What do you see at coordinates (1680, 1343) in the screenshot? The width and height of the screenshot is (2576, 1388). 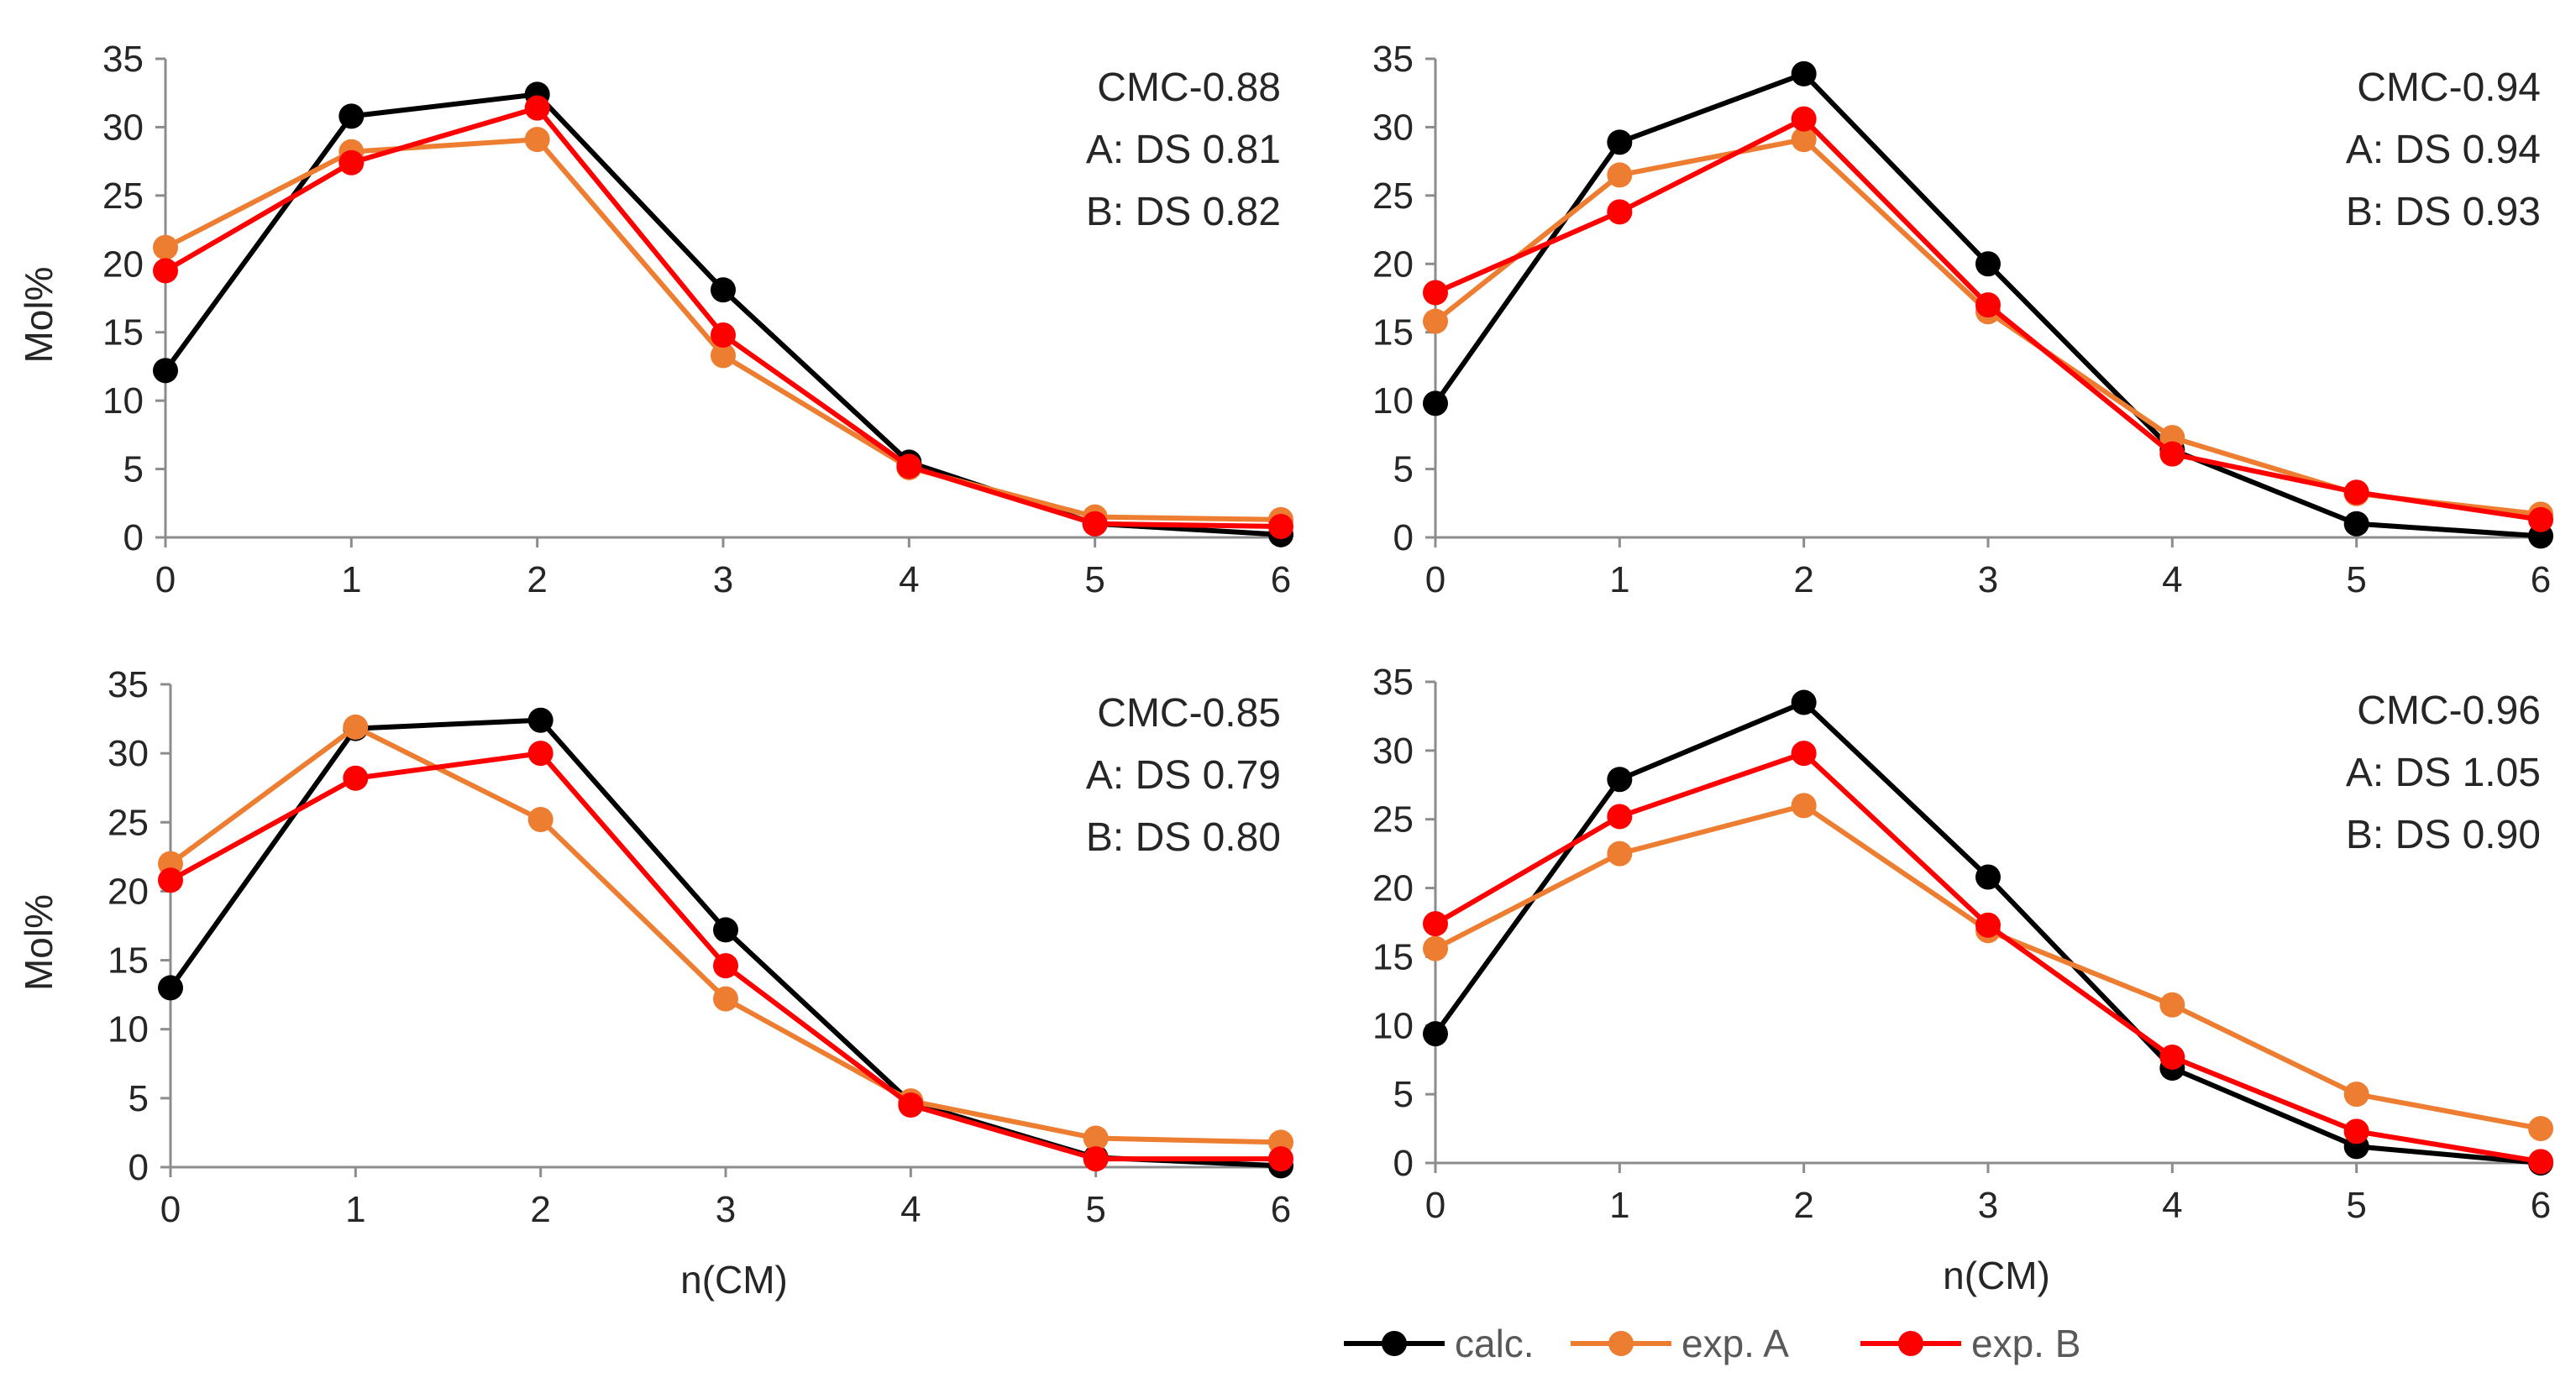 I see `legend-item: exp. A` at bounding box center [1680, 1343].